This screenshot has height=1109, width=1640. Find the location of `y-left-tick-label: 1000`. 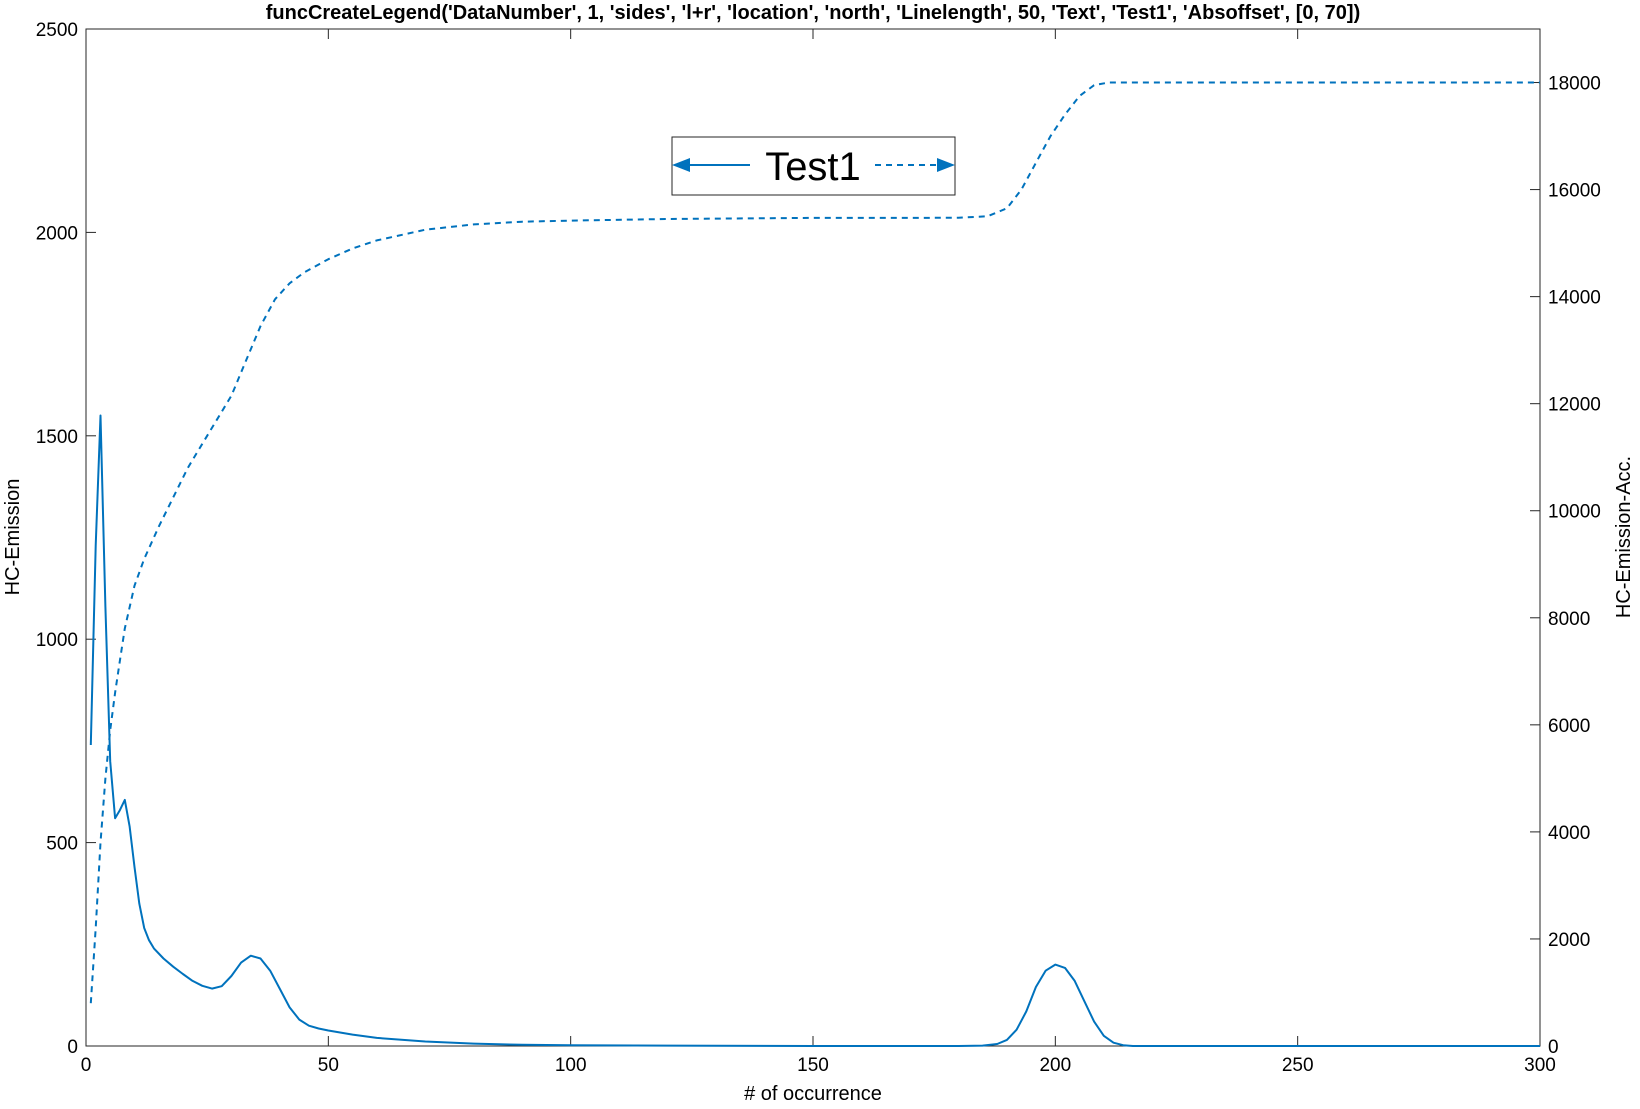

y-left-tick-label: 1000 is located at coordinates (57, 640).